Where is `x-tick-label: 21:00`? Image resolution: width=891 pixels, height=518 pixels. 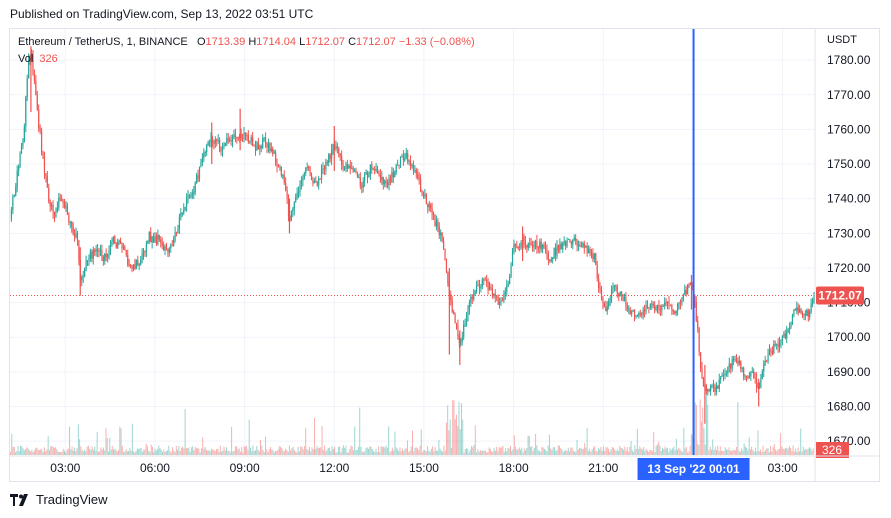
x-tick-label: 21:00 is located at coordinates (603, 468).